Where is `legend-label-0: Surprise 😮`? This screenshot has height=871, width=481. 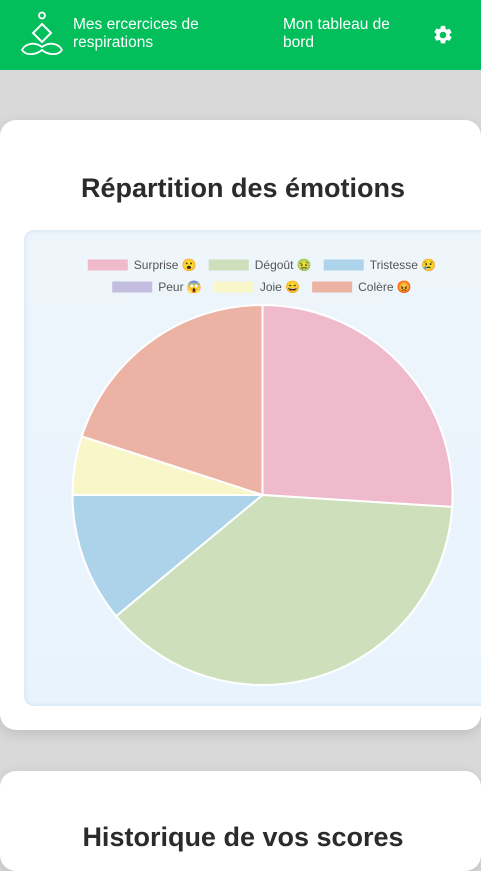 legend-label-0: Surprise 😮 is located at coordinates (165, 265).